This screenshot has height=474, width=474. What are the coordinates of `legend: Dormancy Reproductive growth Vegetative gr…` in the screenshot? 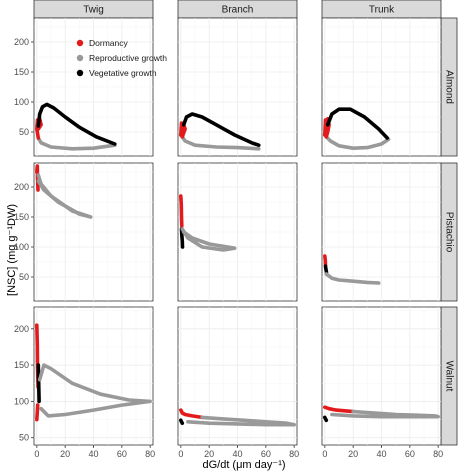 It's located at (121, 58).